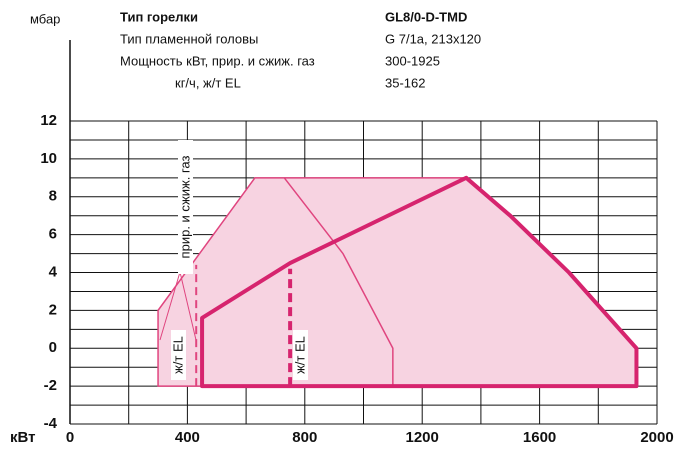  I want to click on x-tick-label: 400, so click(187, 437).